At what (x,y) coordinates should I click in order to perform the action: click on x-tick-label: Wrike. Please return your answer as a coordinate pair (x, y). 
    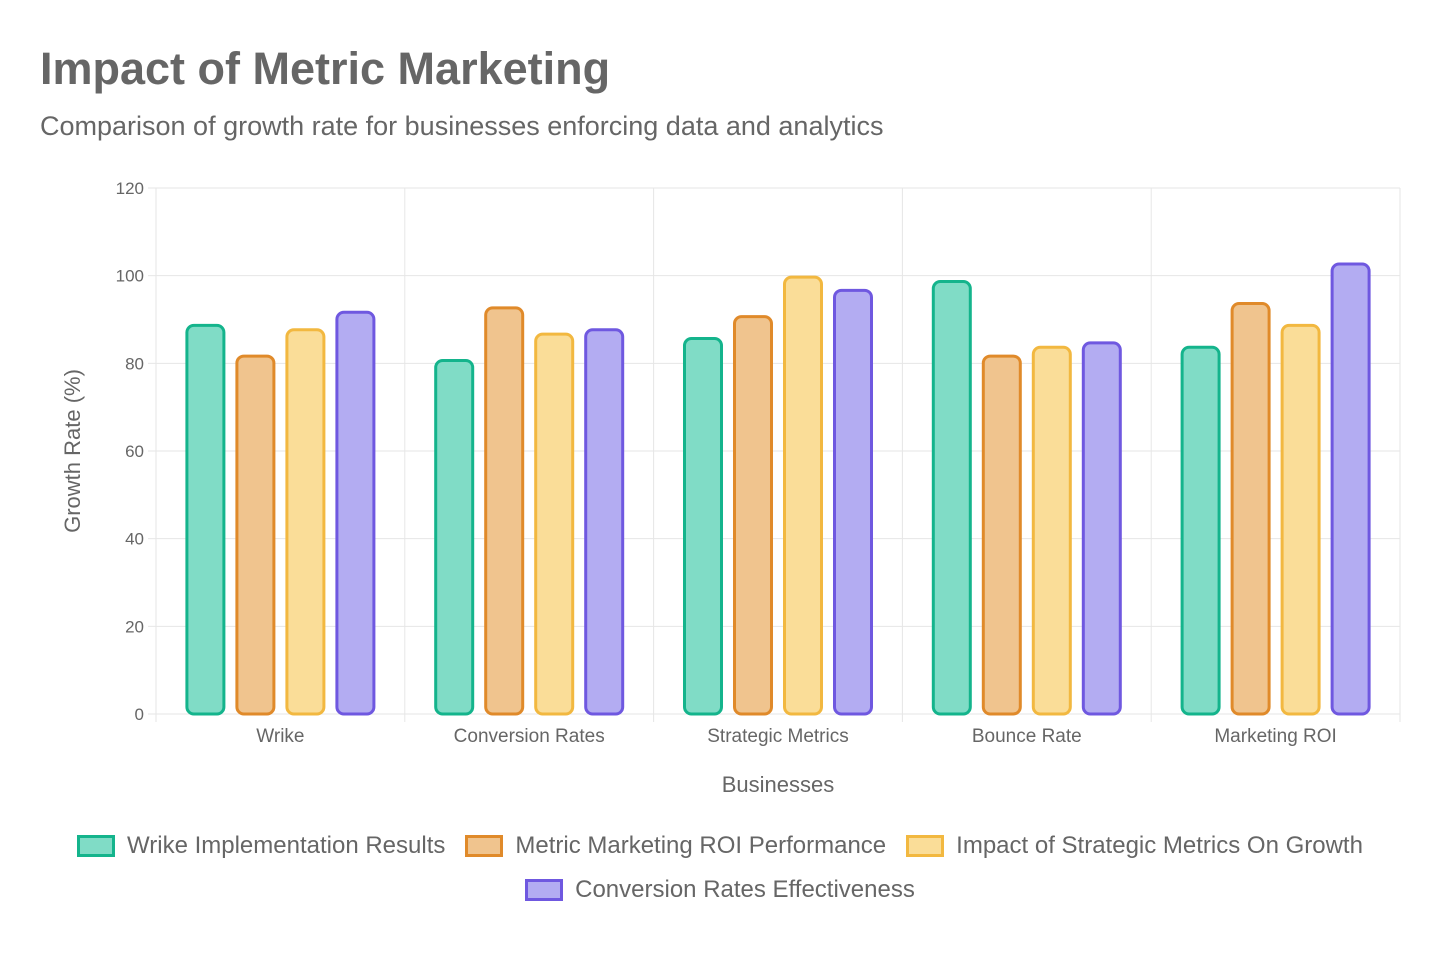
    Looking at the image, I should click on (280, 736).